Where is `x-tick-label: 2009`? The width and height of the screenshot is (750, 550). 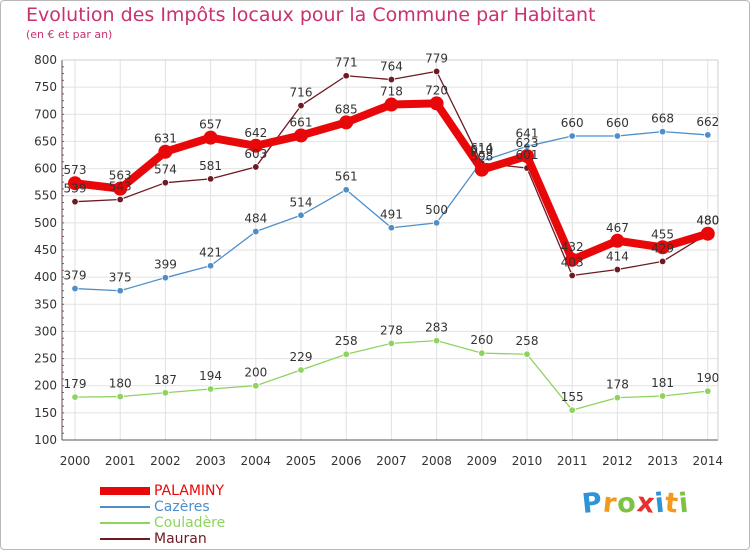 x-tick-label: 2009 is located at coordinates (482, 461).